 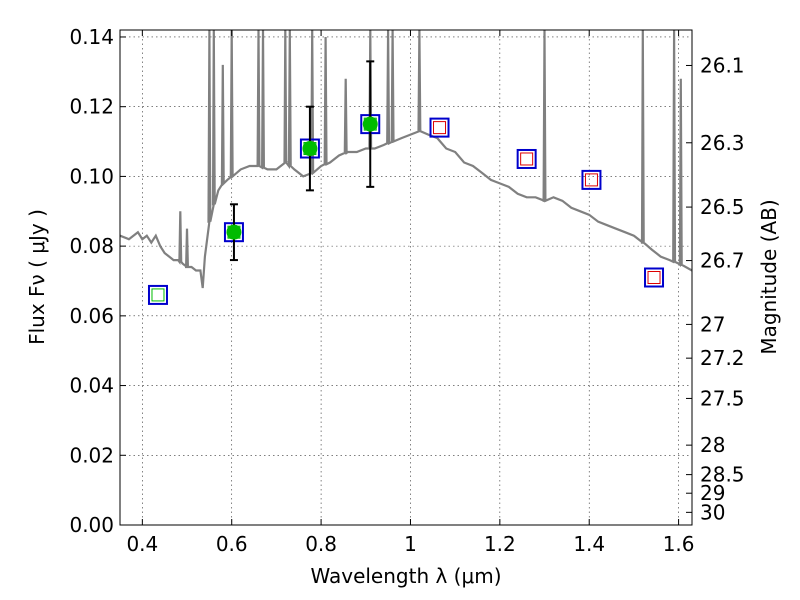 What do you see at coordinates (500, 544) in the screenshot?
I see `x-tick-label: 1.2` at bounding box center [500, 544].